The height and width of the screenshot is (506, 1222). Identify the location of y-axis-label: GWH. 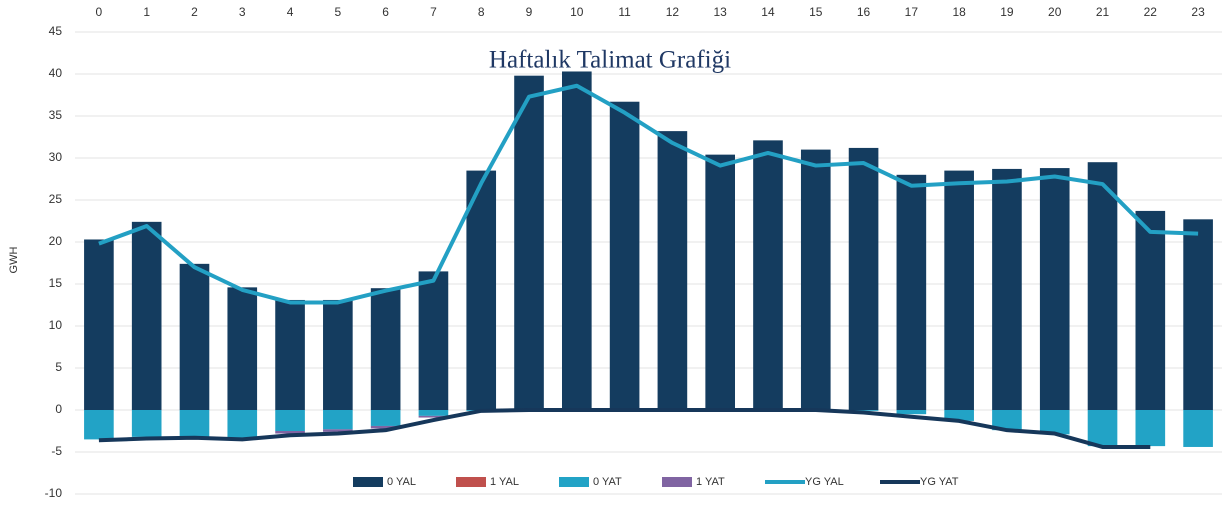
(14, 260).